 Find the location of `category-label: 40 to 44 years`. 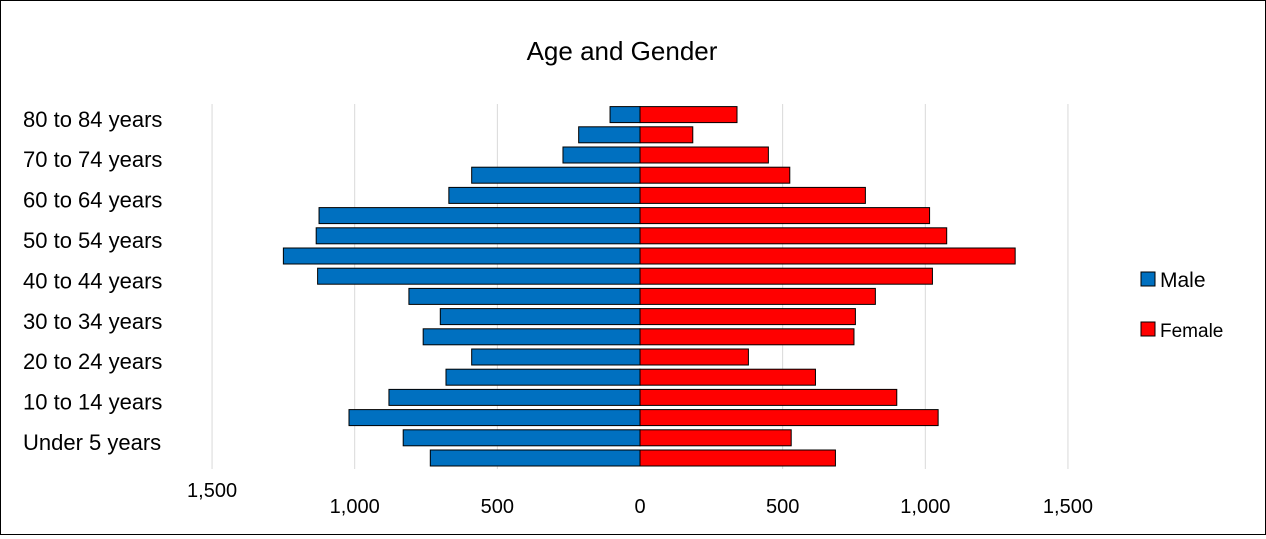

category-label: 40 to 44 years is located at coordinates (92, 280).